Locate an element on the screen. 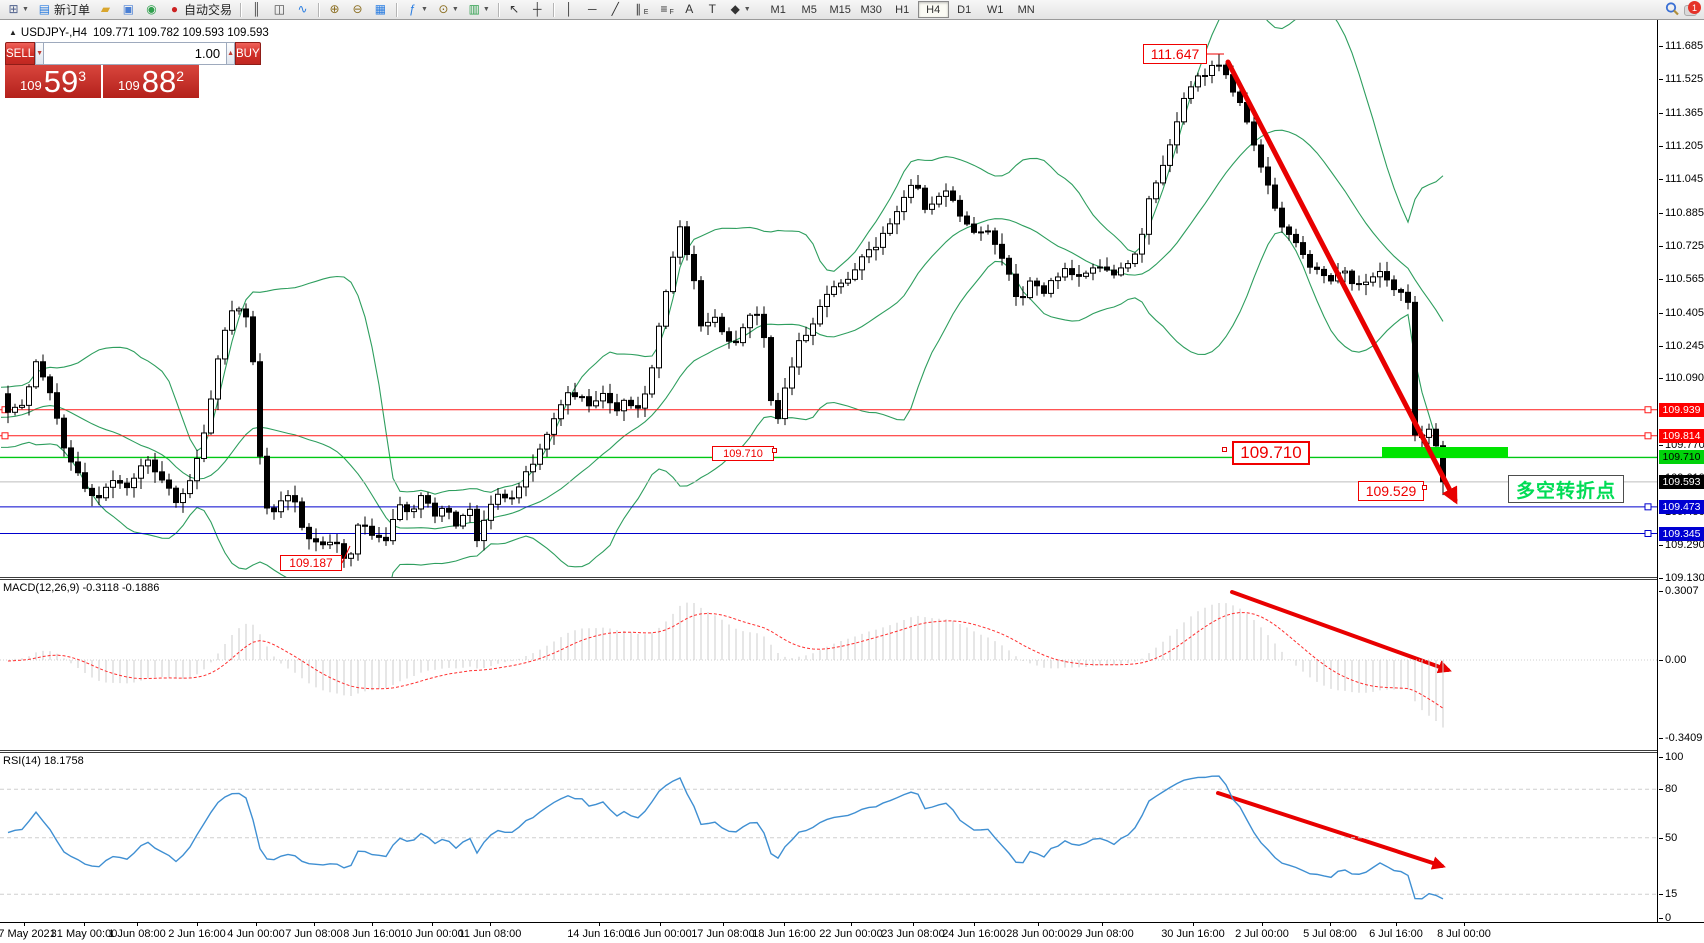 The width and height of the screenshot is (1704, 943). lot-size-input is located at coordinates (135, 53).